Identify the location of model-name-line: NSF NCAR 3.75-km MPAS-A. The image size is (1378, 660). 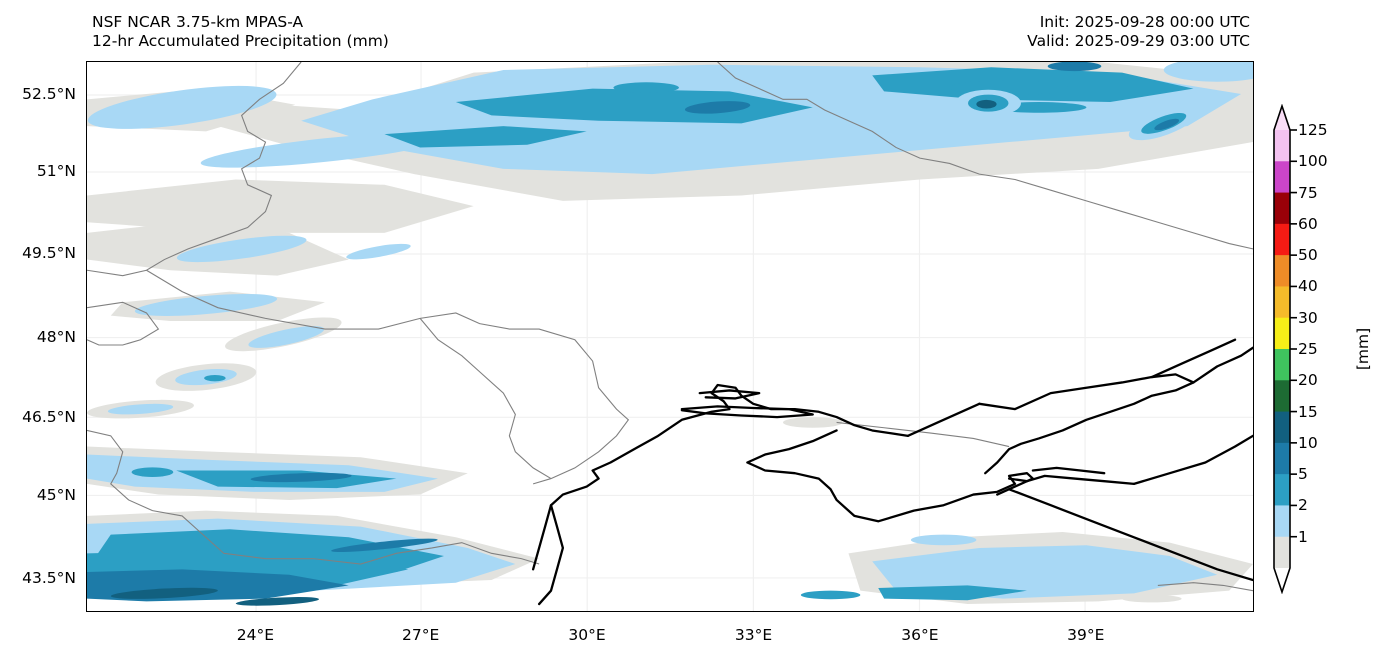
(198, 22).